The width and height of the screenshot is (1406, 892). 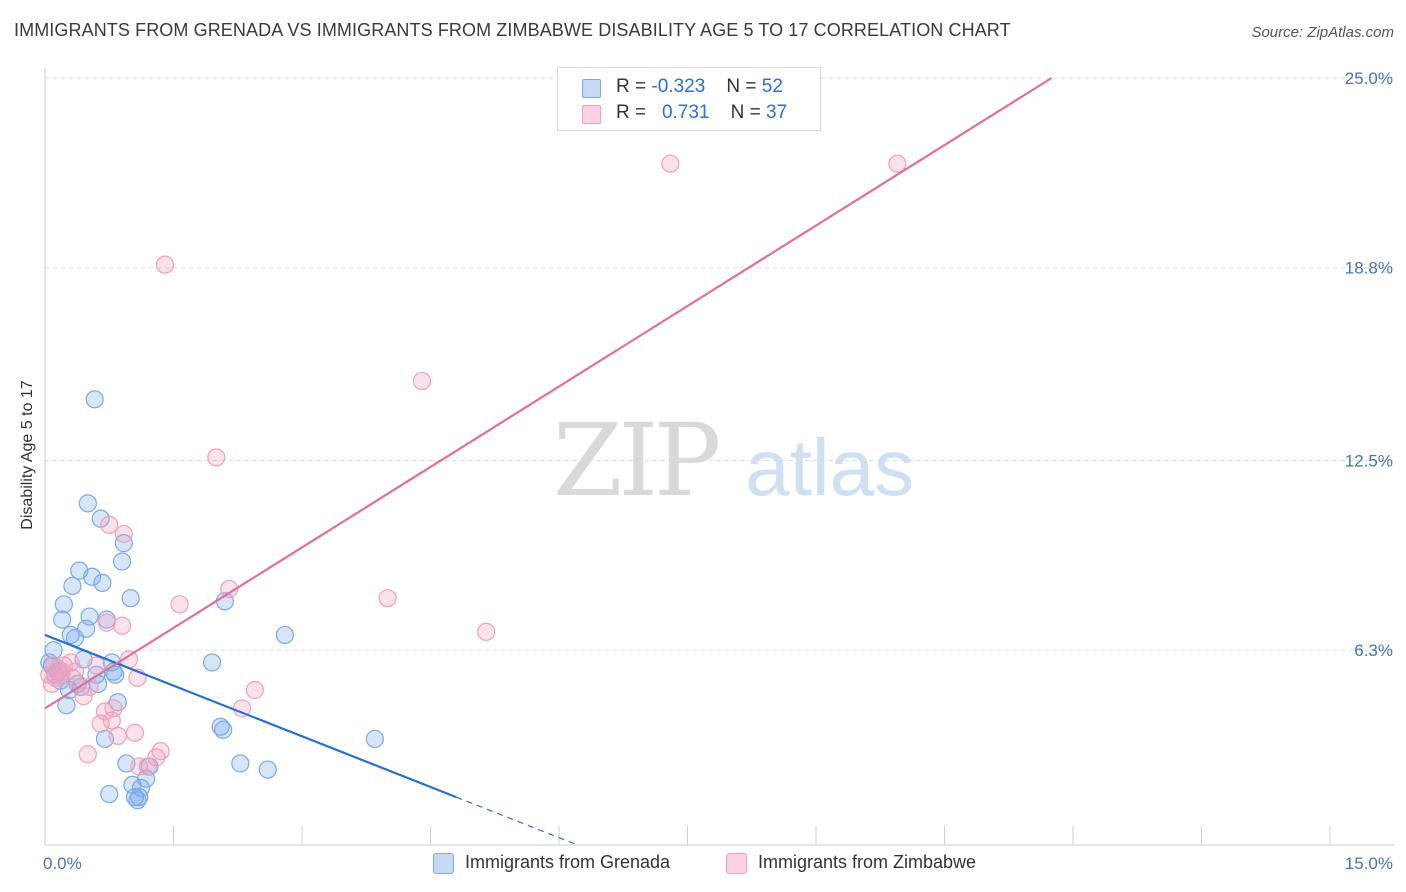 What do you see at coordinates (830, 467) in the screenshot?
I see `watermark-atlas: atlas` at bounding box center [830, 467].